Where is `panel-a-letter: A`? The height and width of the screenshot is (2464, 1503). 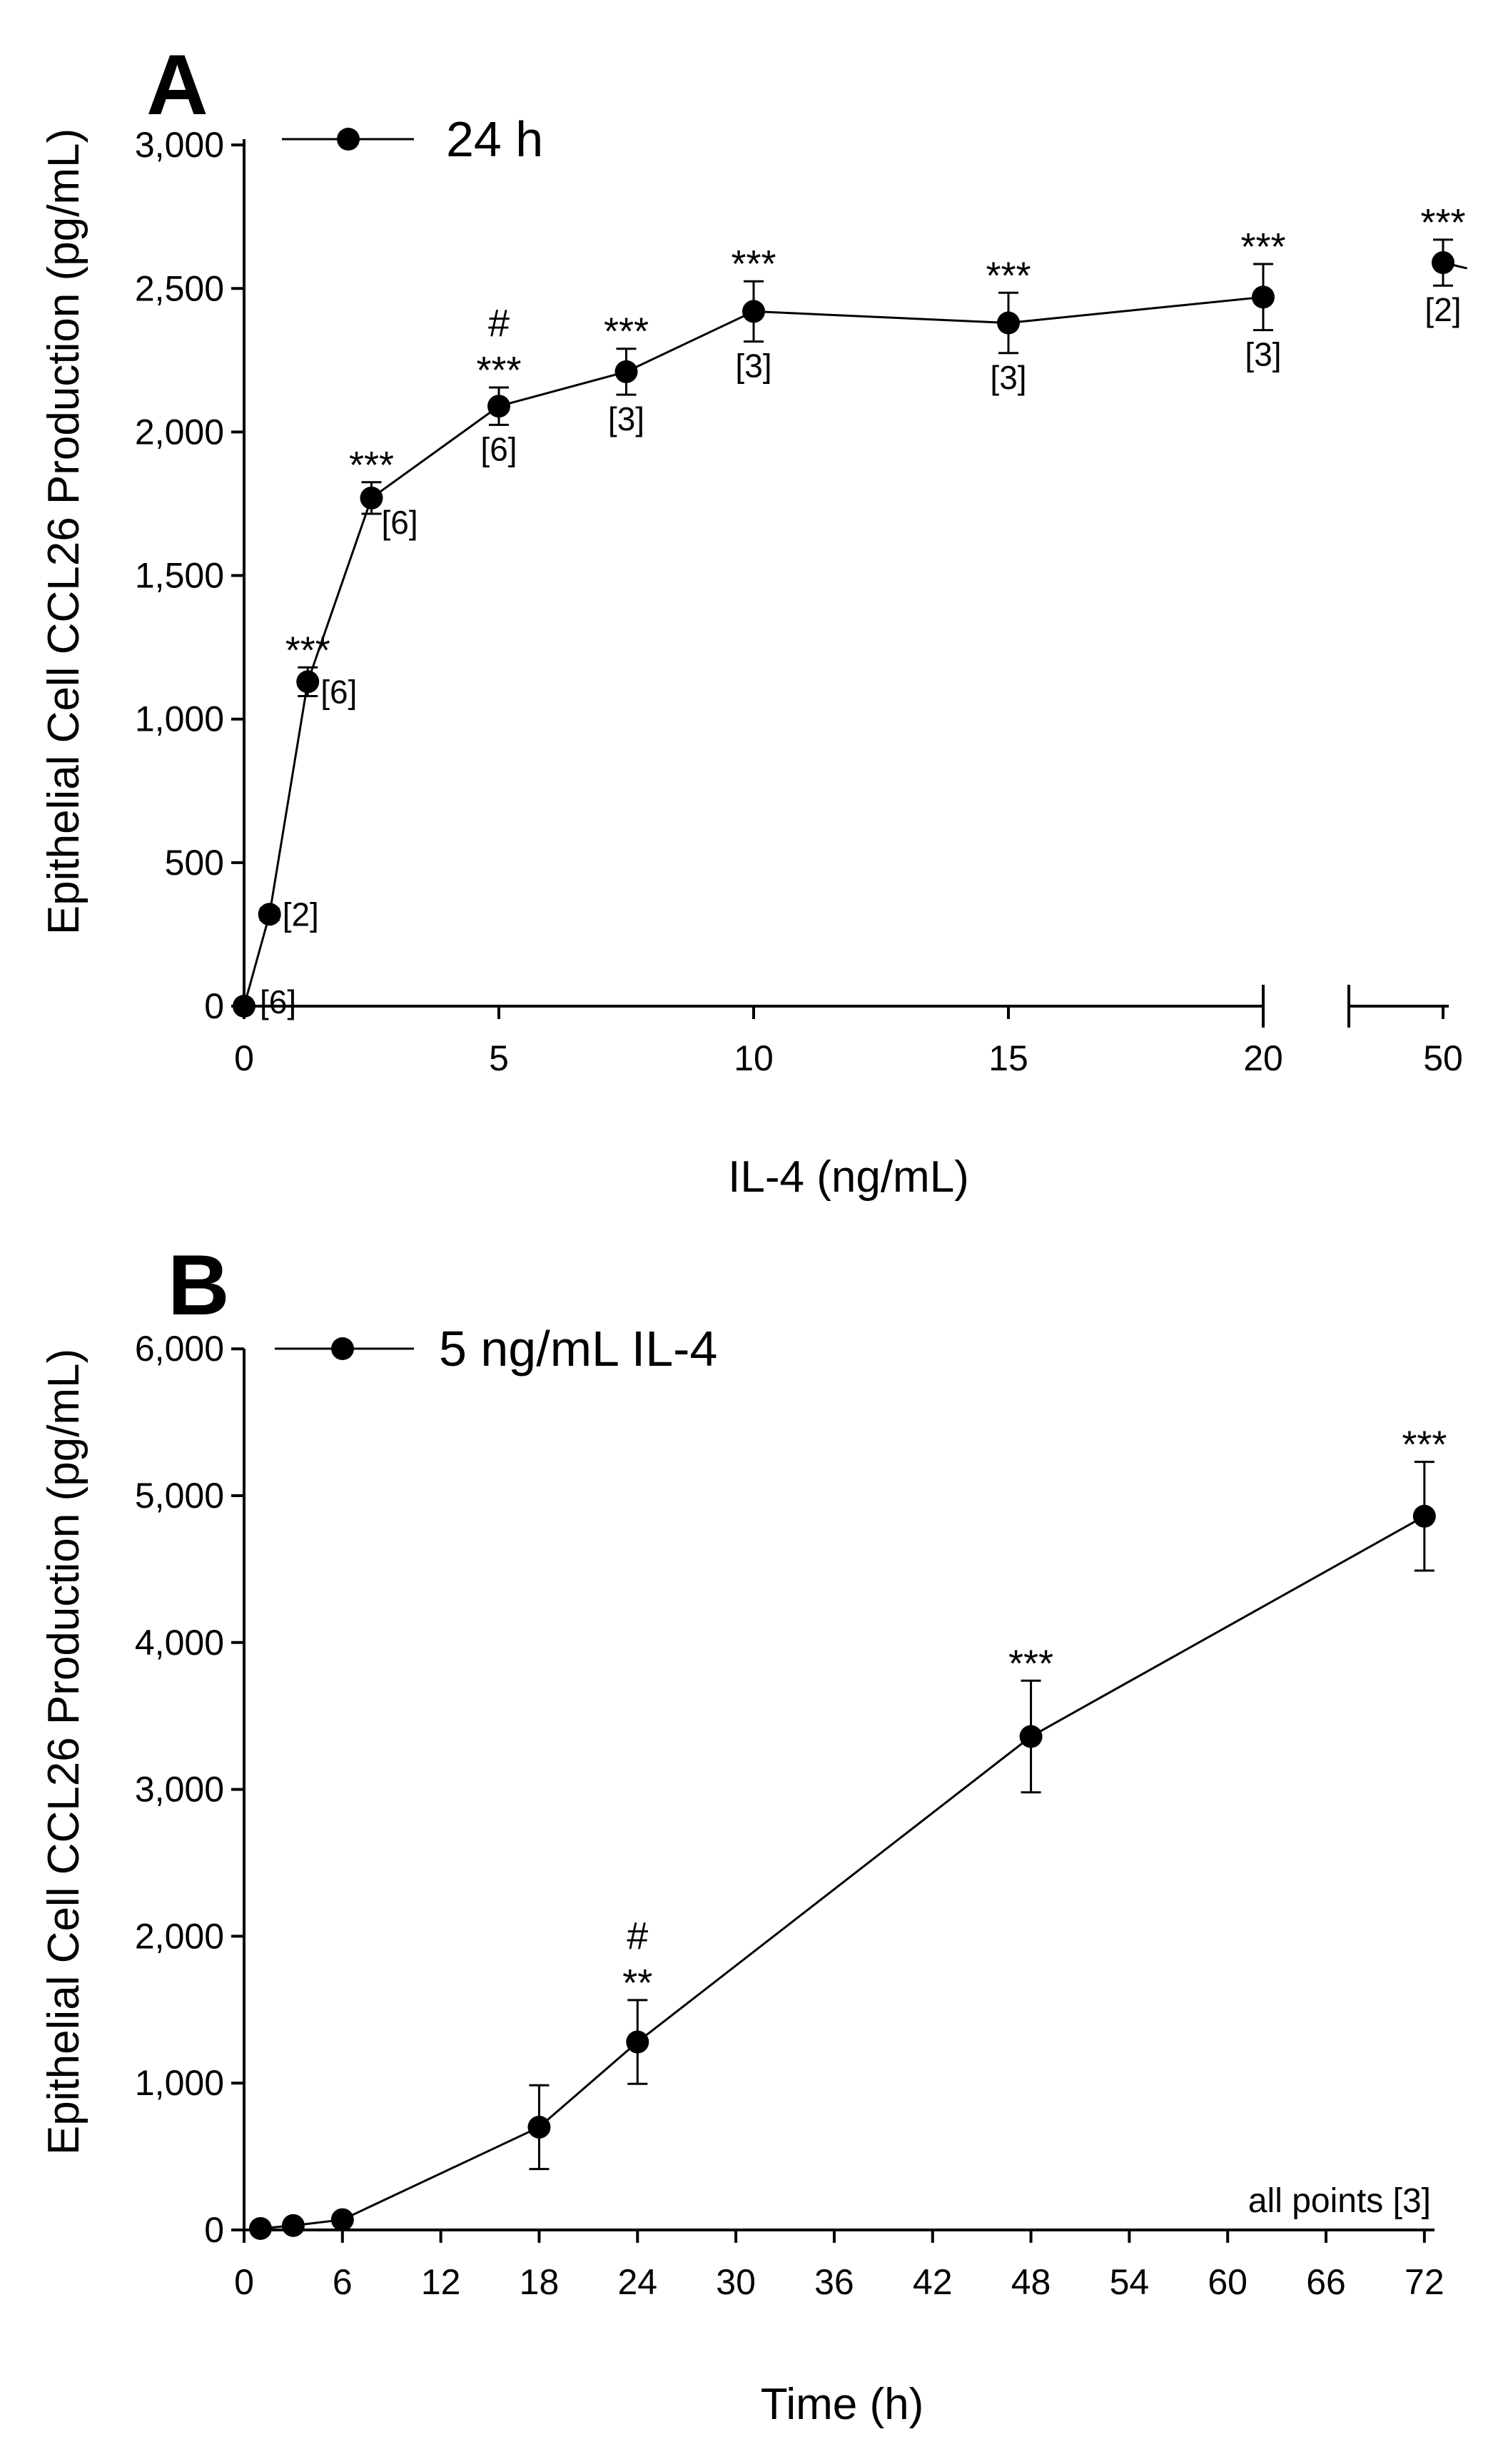
panel-a-letter: A is located at coordinates (177, 85).